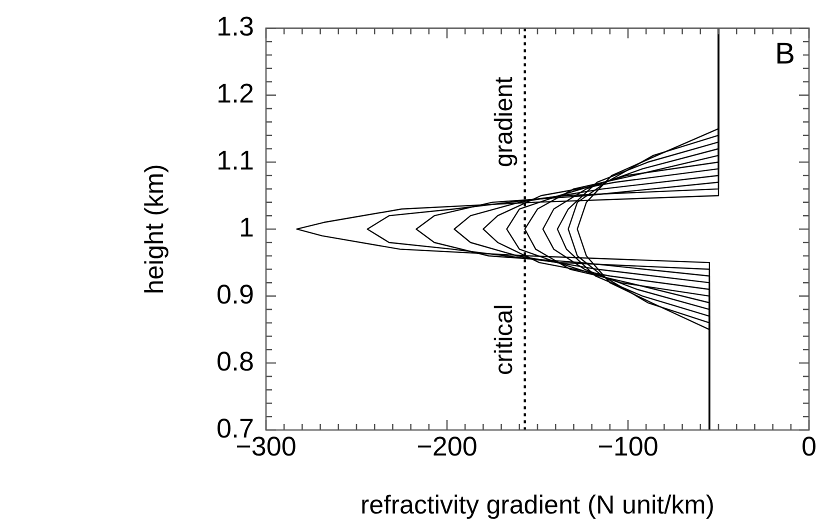  What do you see at coordinates (235, 161) in the screenshot?
I see `y-tick-label: 1.1` at bounding box center [235, 161].